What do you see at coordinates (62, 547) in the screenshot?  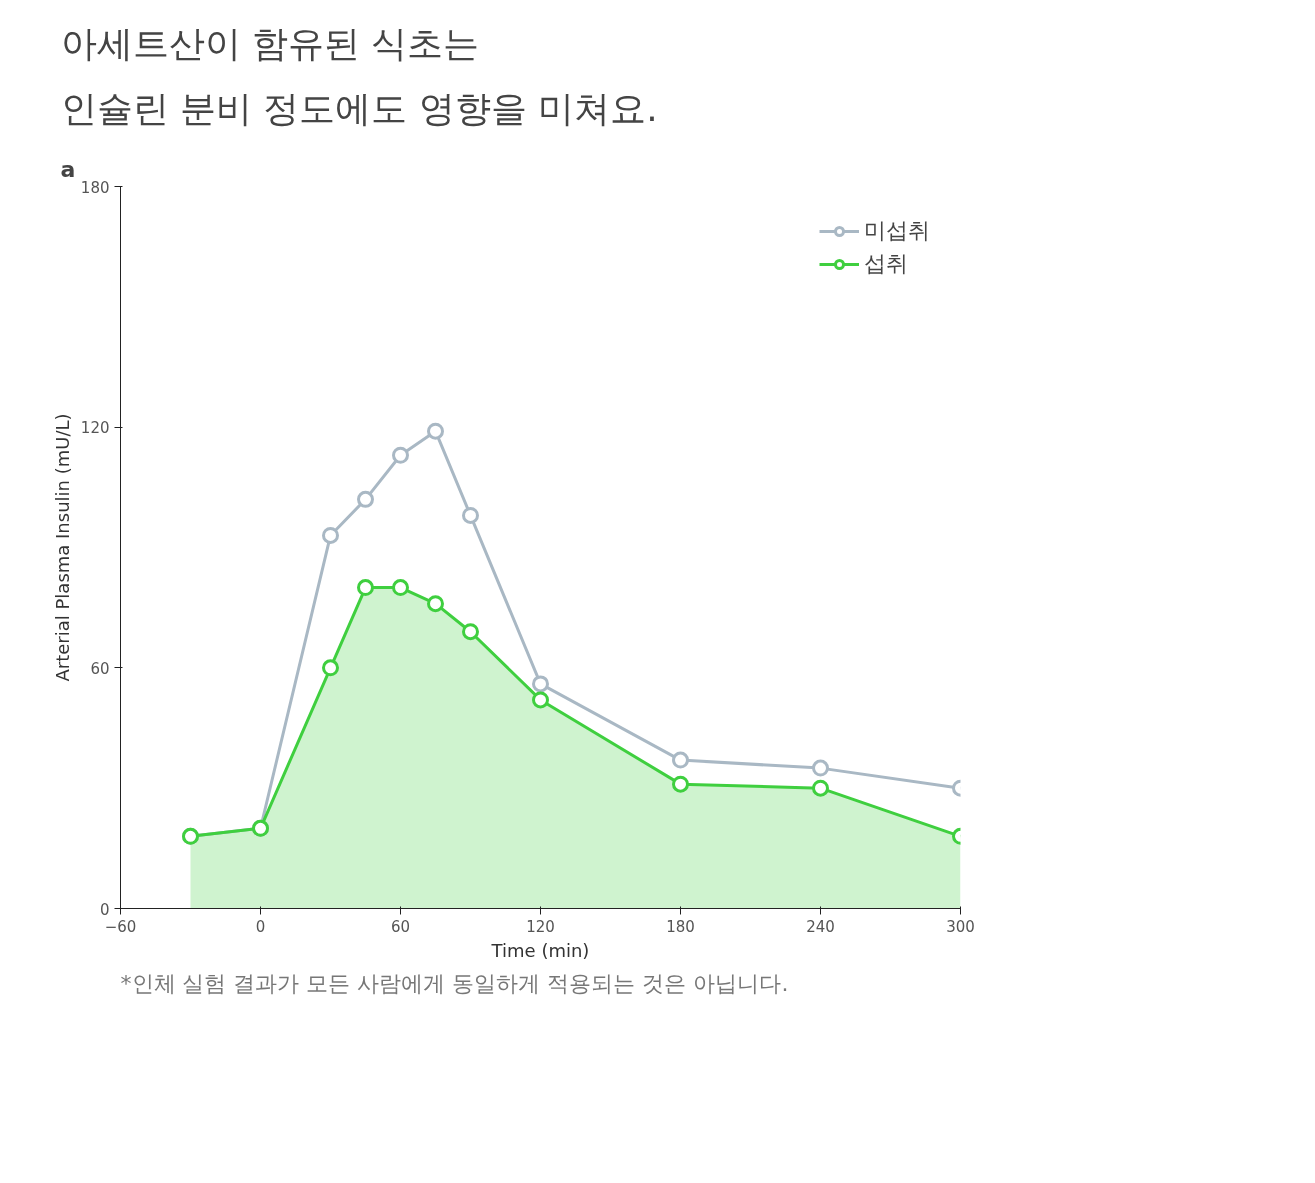 I see `y-axis-title: Arterial Plasma Insulin (mU/L)` at bounding box center [62, 547].